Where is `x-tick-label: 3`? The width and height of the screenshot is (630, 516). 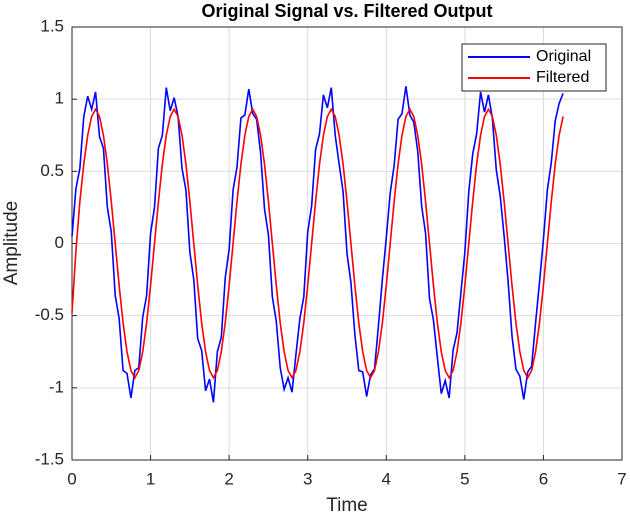
x-tick-label: 3 is located at coordinates (307, 478).